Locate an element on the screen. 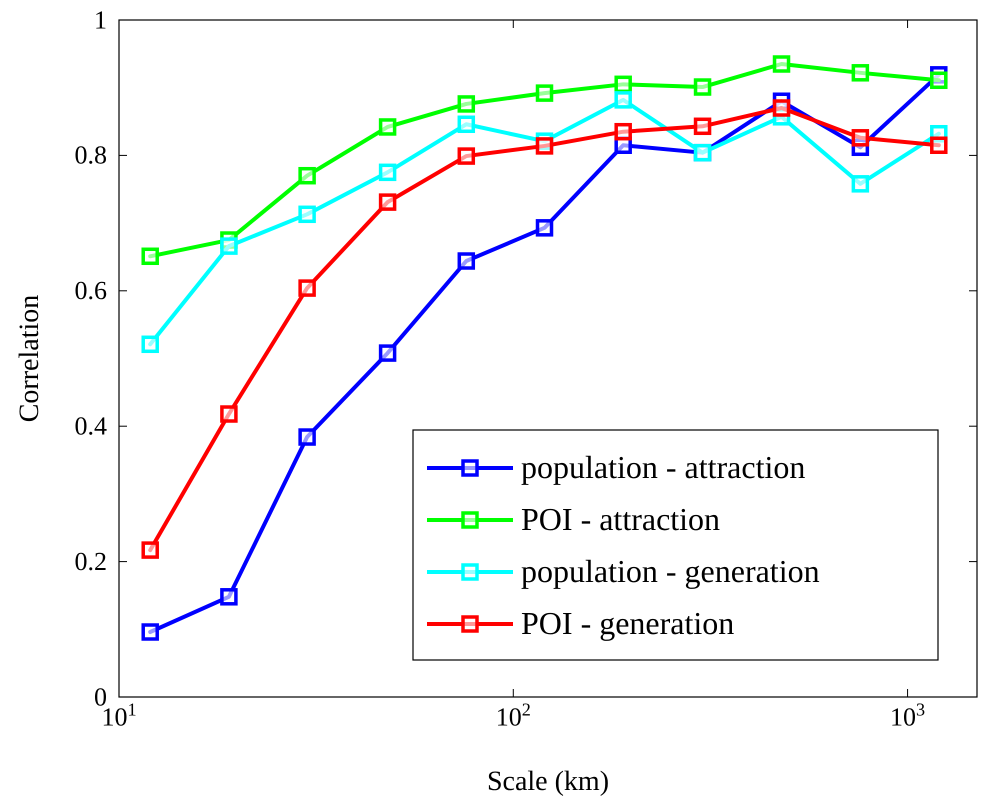 The height and width of the screenshot is (800, 982). x-axis-title: Scale (km) is located at coordinates (548, 781).